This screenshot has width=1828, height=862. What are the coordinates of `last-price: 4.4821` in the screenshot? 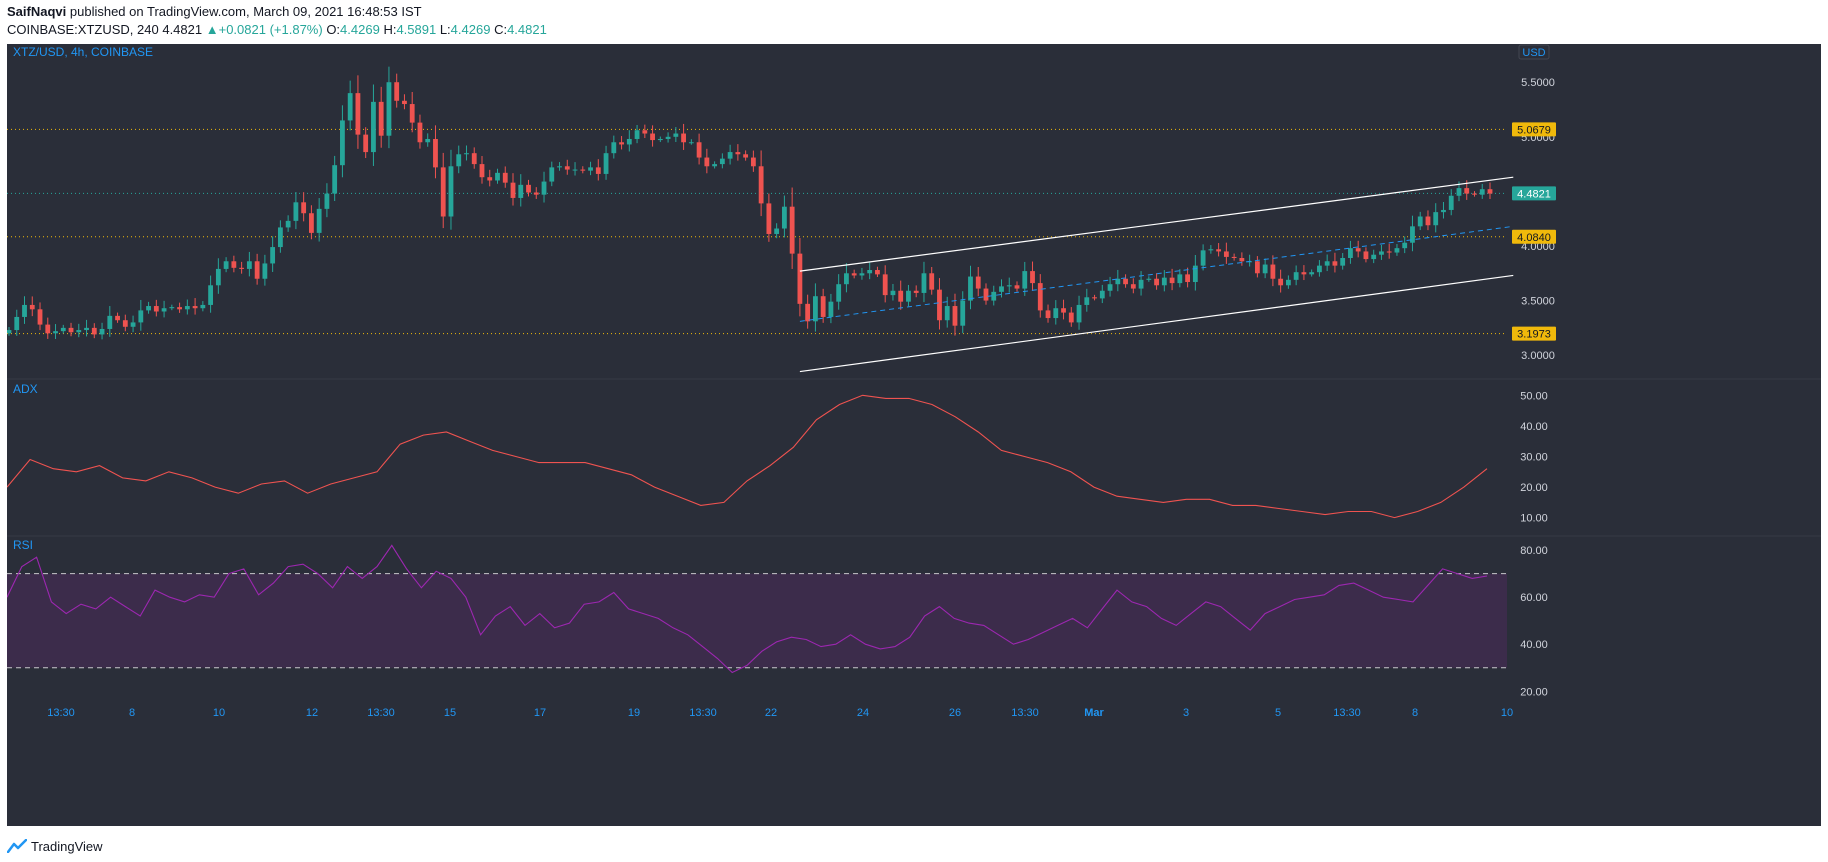 It's located at (182, 29).